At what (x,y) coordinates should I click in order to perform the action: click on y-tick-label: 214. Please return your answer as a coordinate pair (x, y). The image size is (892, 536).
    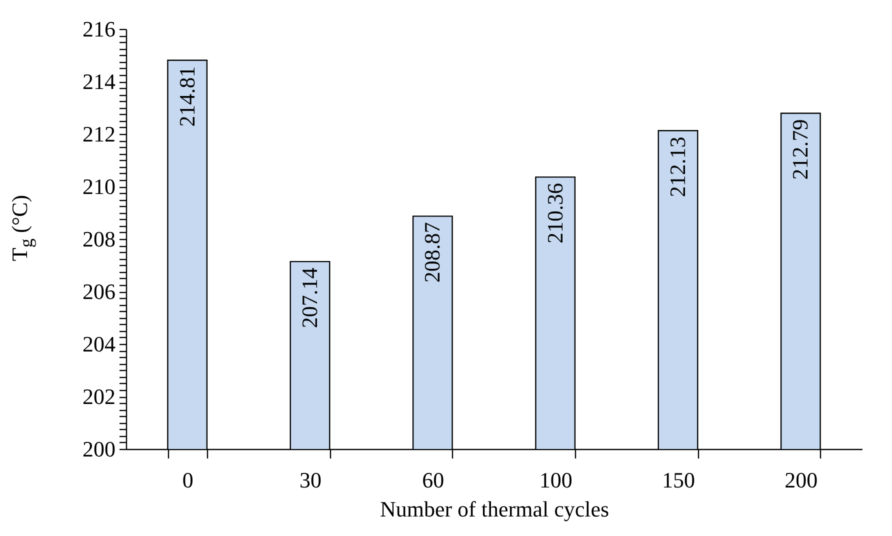
    Looking at the image, I should click on (99, 81).